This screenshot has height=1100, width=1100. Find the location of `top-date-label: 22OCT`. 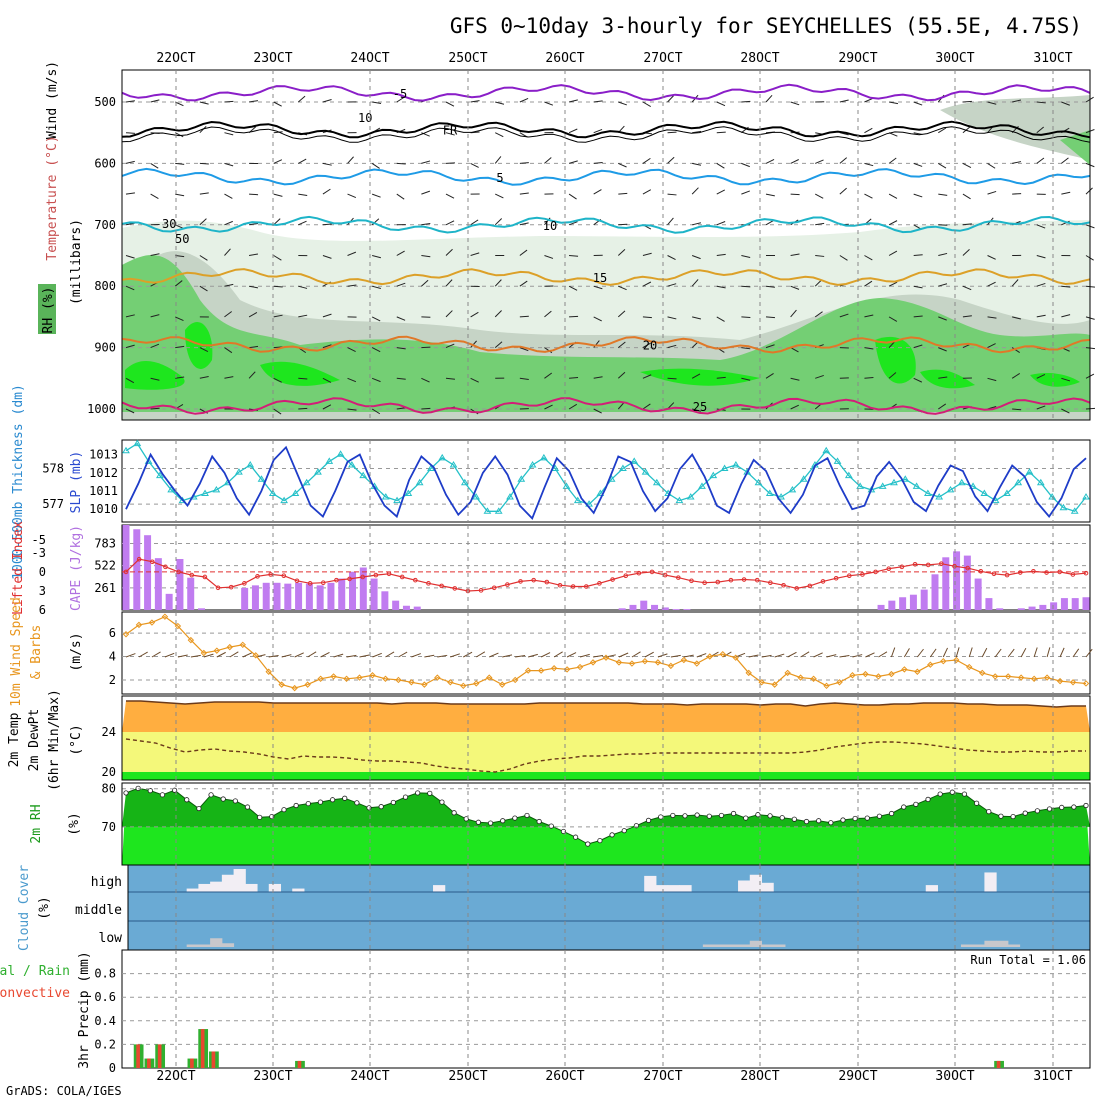

top-date-label: 22OCT is located at coordinates (175, 58).